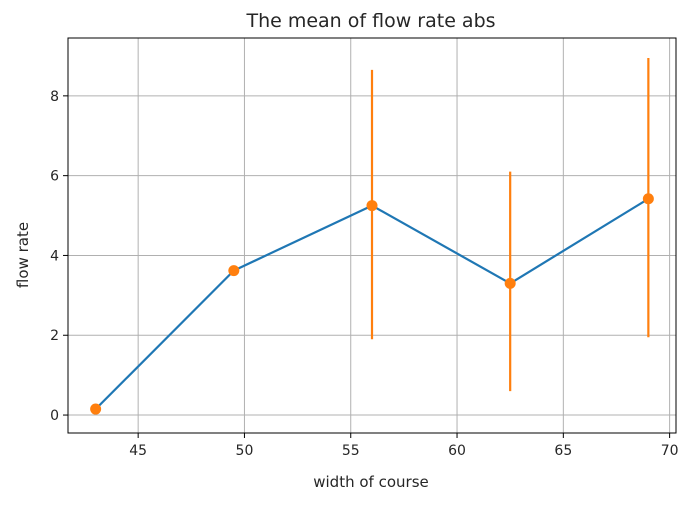 The width and height of the screenshot is (694, 513). Describe the element at coordinates (245, 451) in the screenshot. I see `x-tick-label: 50` at that location.